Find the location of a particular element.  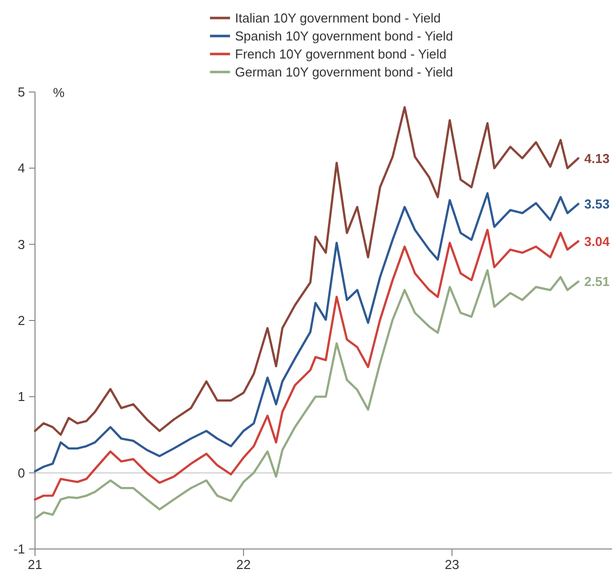

y-tick-label: 3 is located at coordinates (21, 244).